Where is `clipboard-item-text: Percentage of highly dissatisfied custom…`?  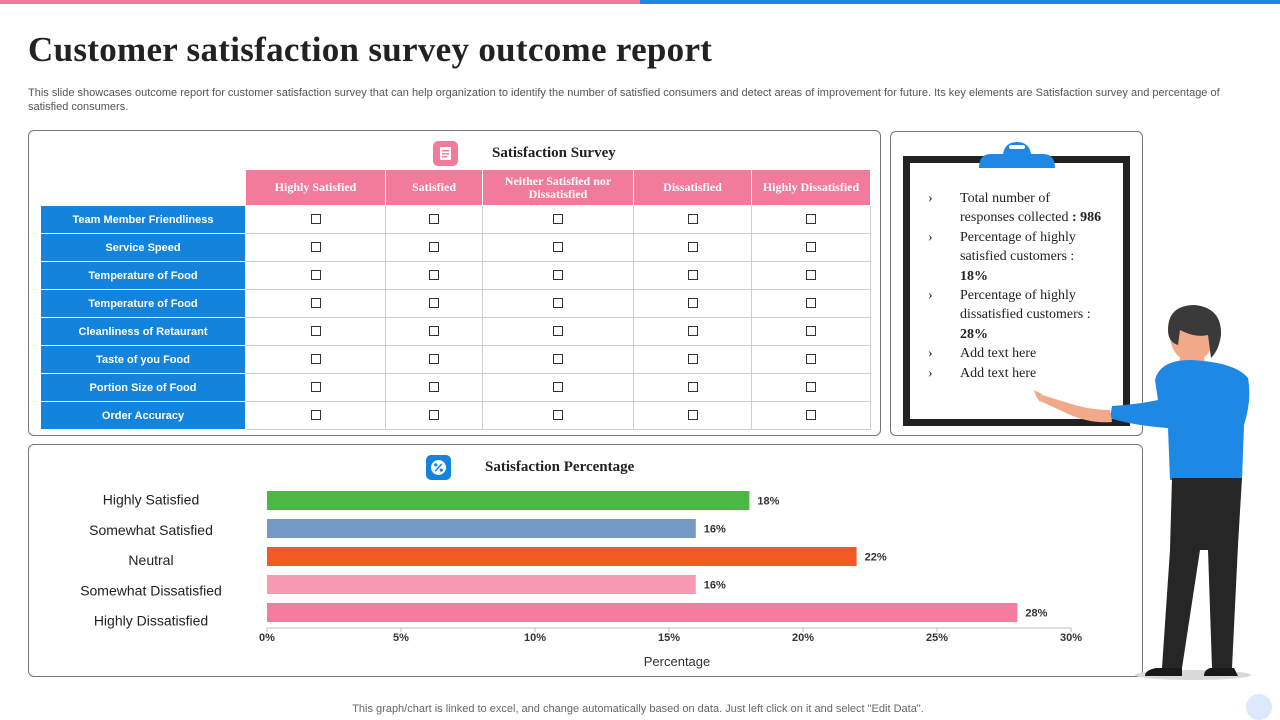
clipboard-item-text: Percentage of highly dissatisfied custom… is located at coordinates (1025, 305).